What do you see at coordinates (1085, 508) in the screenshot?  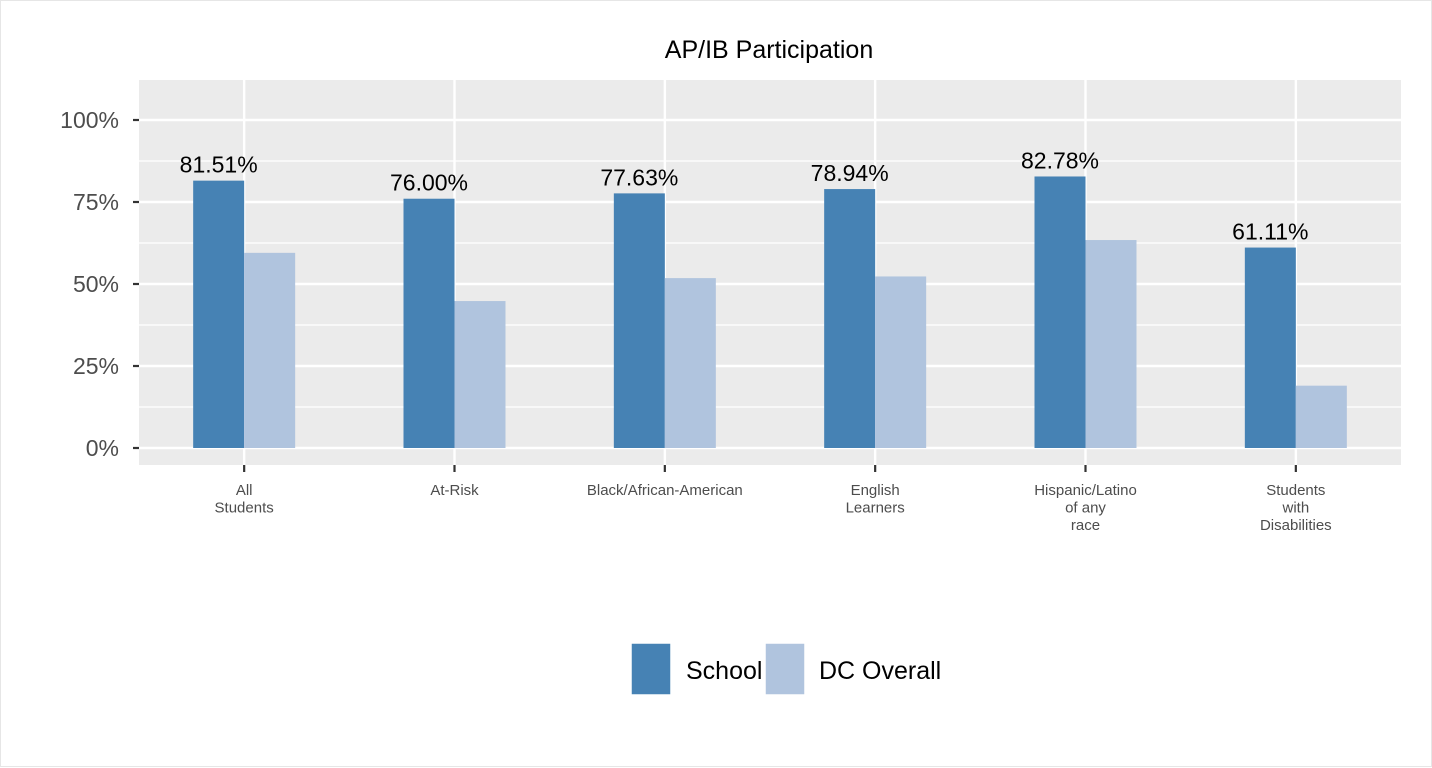 I see `x-tick-label: Hispanic/Latino of any race` at bounding box center [1085, 508].